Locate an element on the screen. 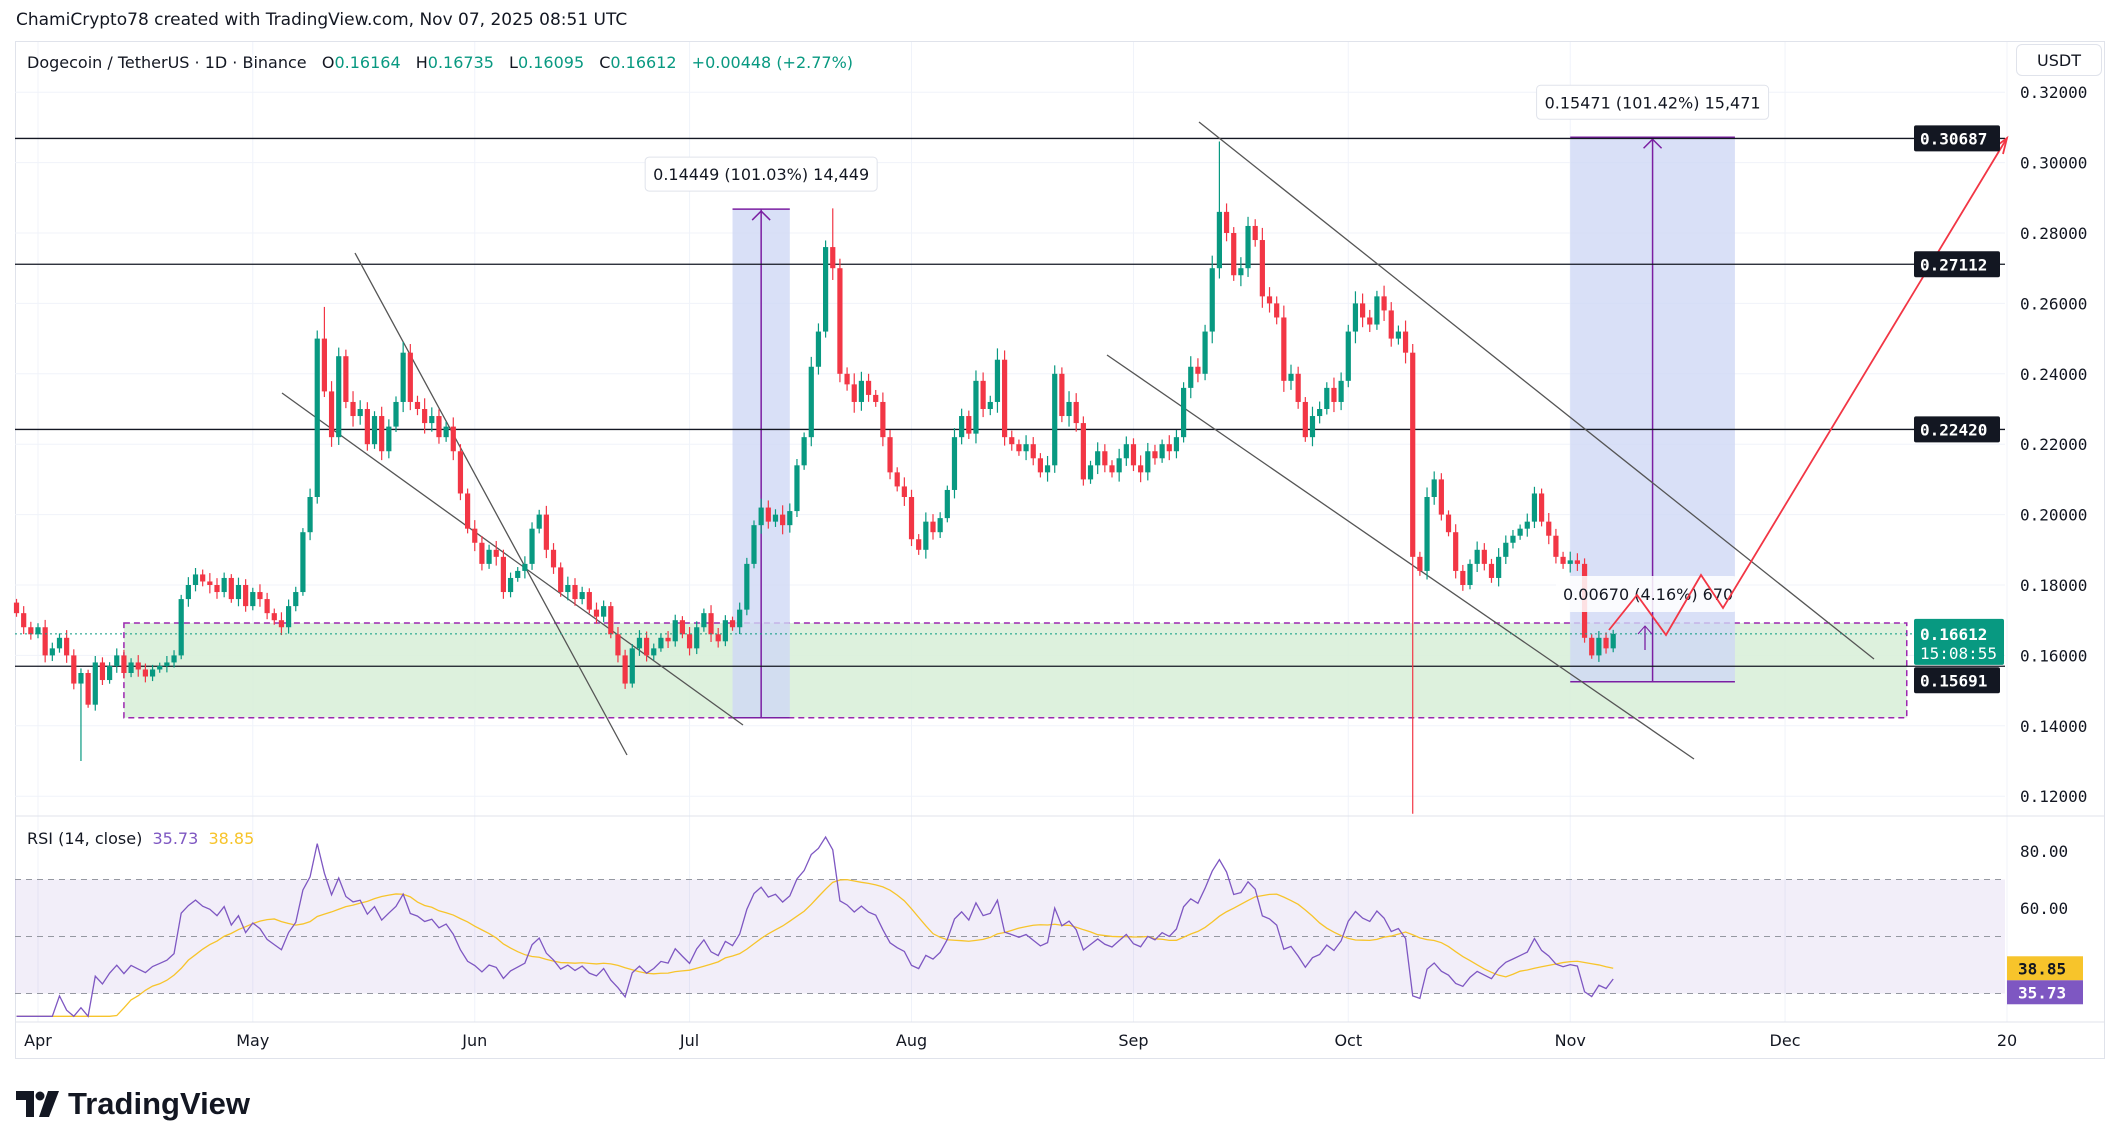  time-tick-label: Aug is located at coordinates (911, 1040).